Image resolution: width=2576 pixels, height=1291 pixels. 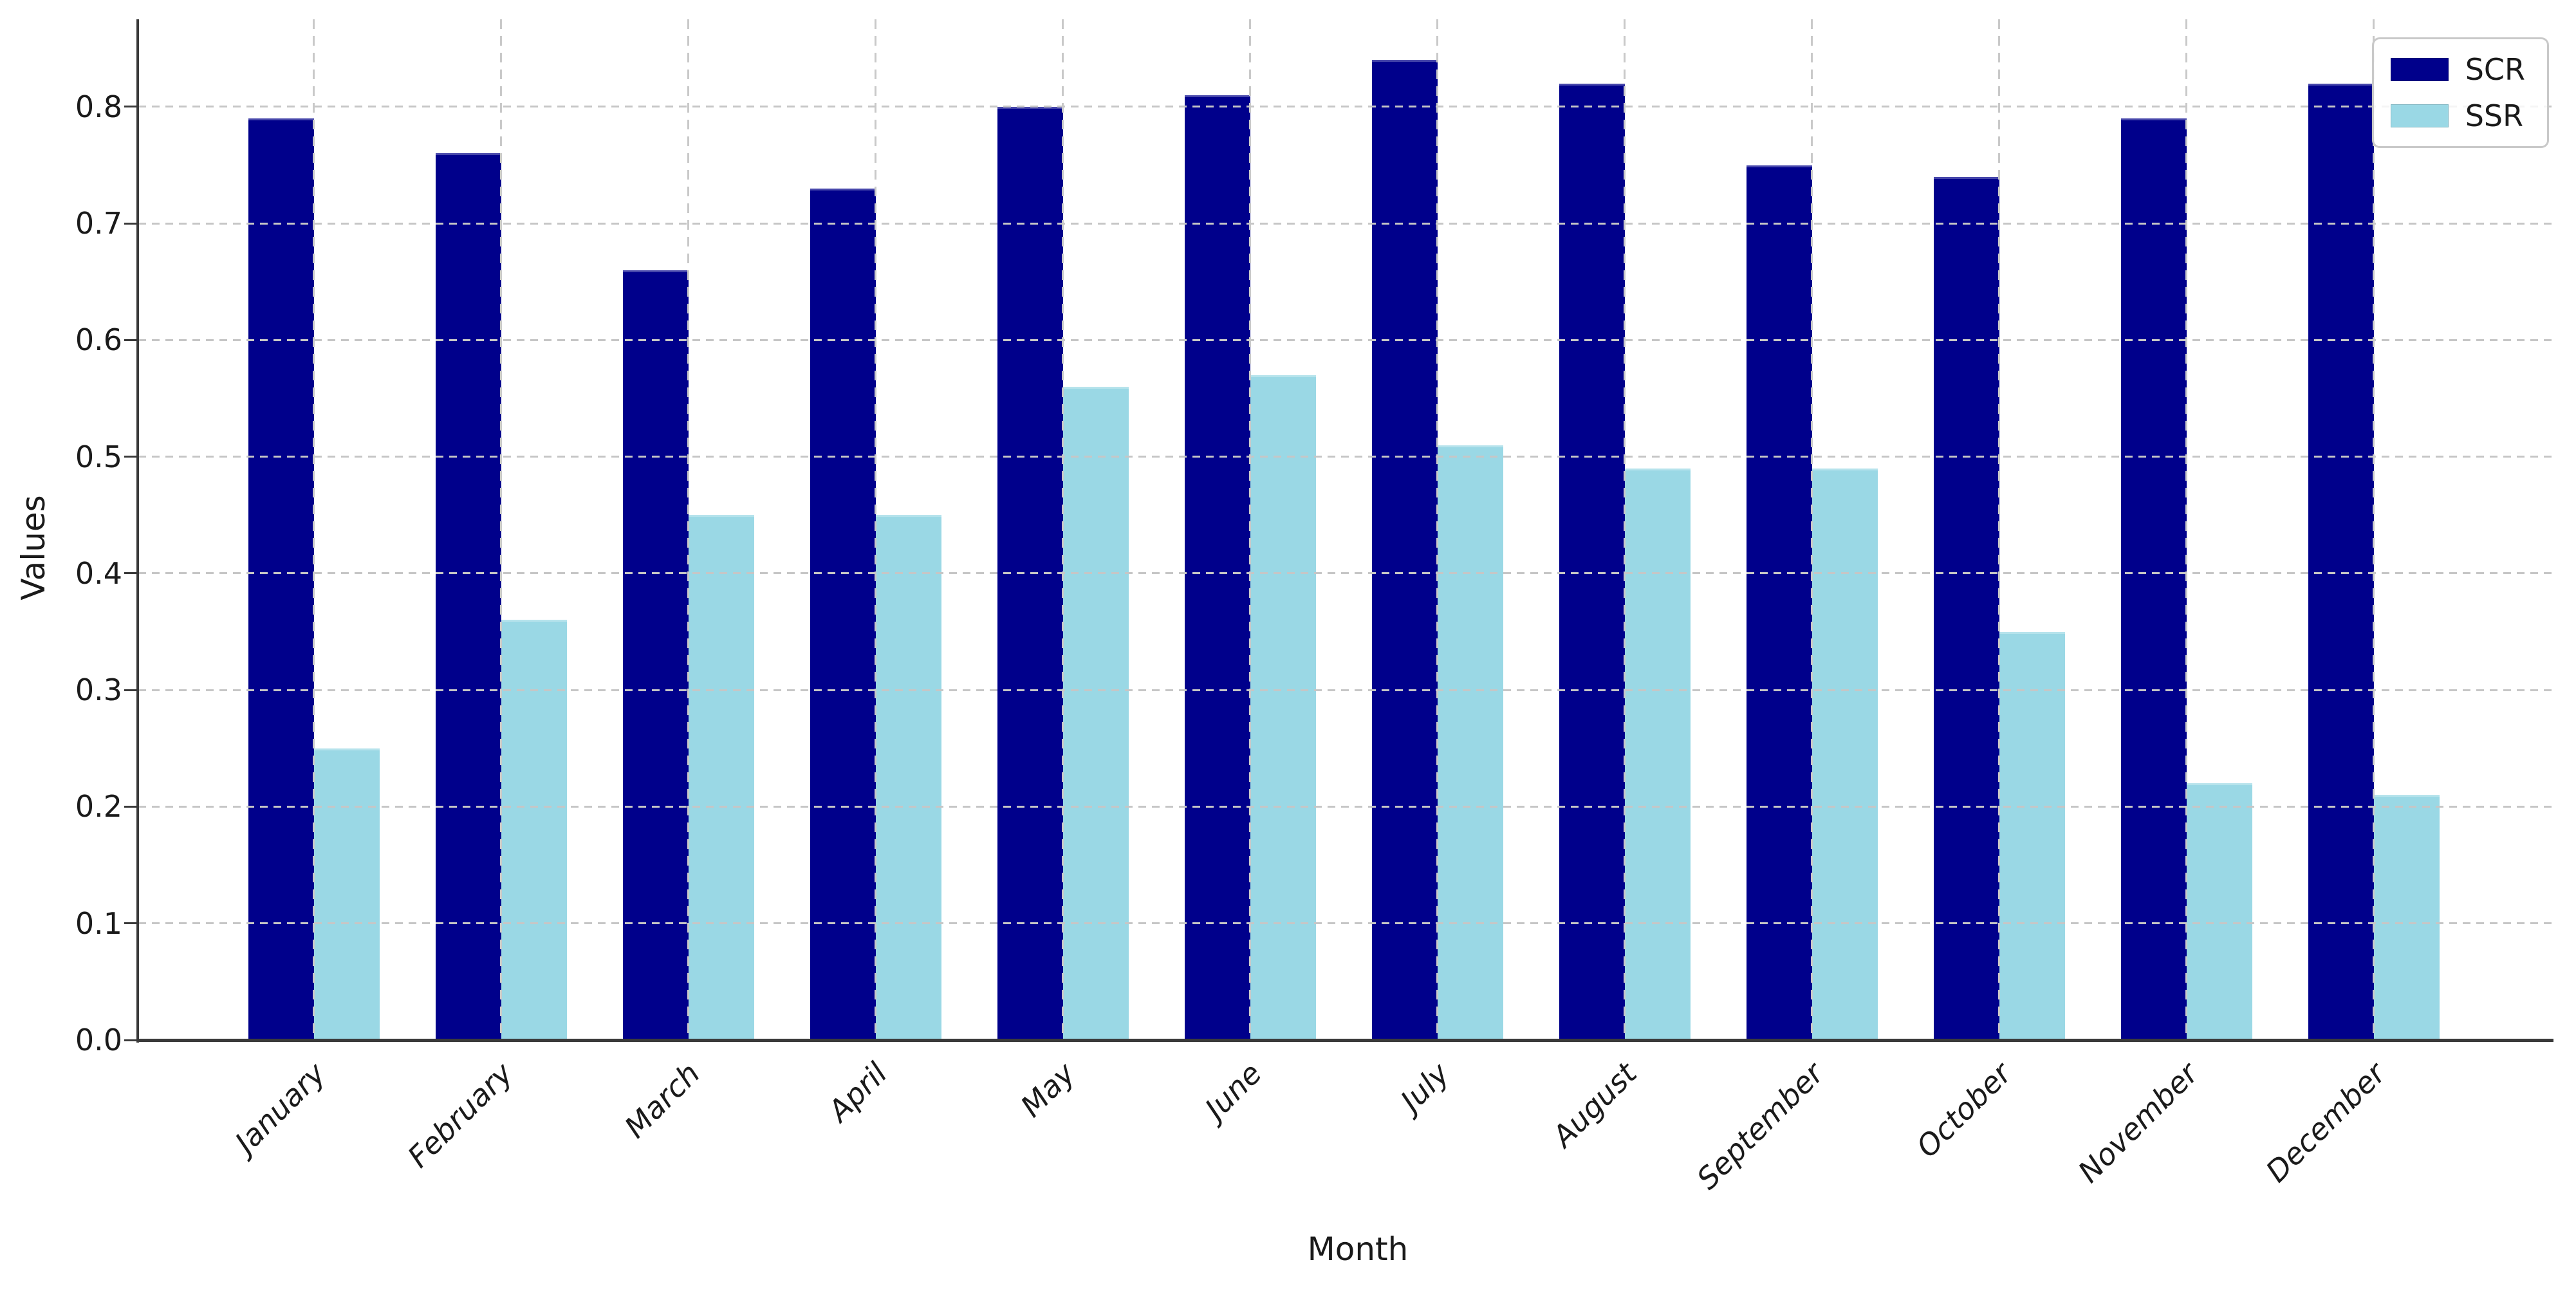 I want to click on v-gridline-february, so click(x=501, y=529).